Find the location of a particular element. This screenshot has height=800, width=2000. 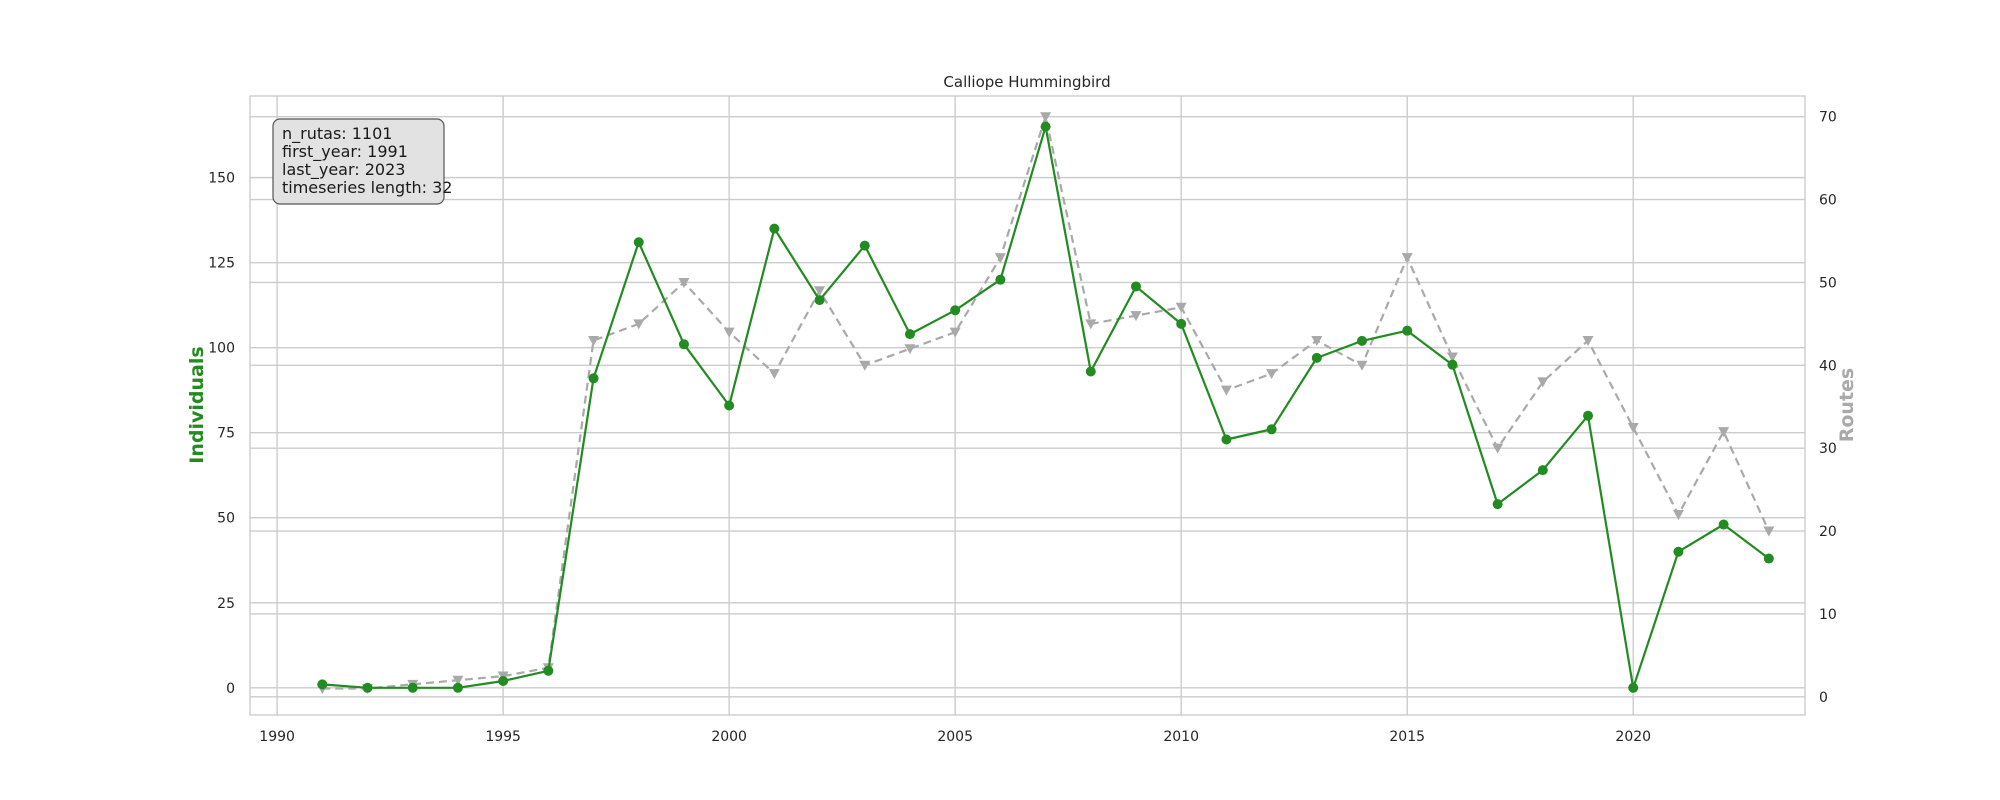

y-tick-label-left: 75 is located at coordinates (226, 434).